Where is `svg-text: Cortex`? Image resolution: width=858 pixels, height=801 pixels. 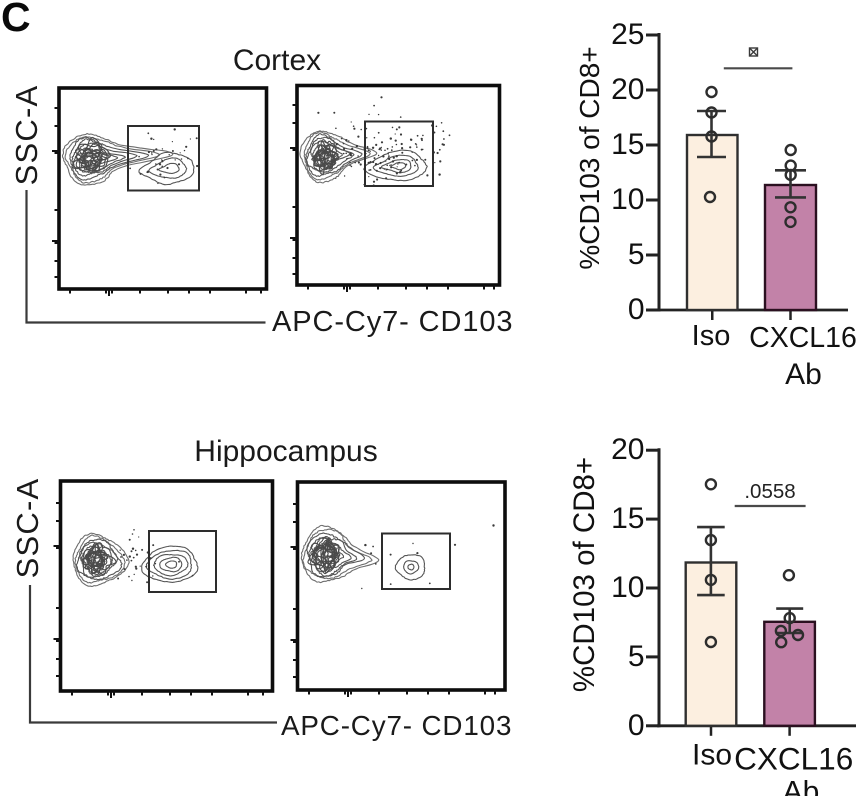
svg-text: Cortex is located at coordinates (277, 60).